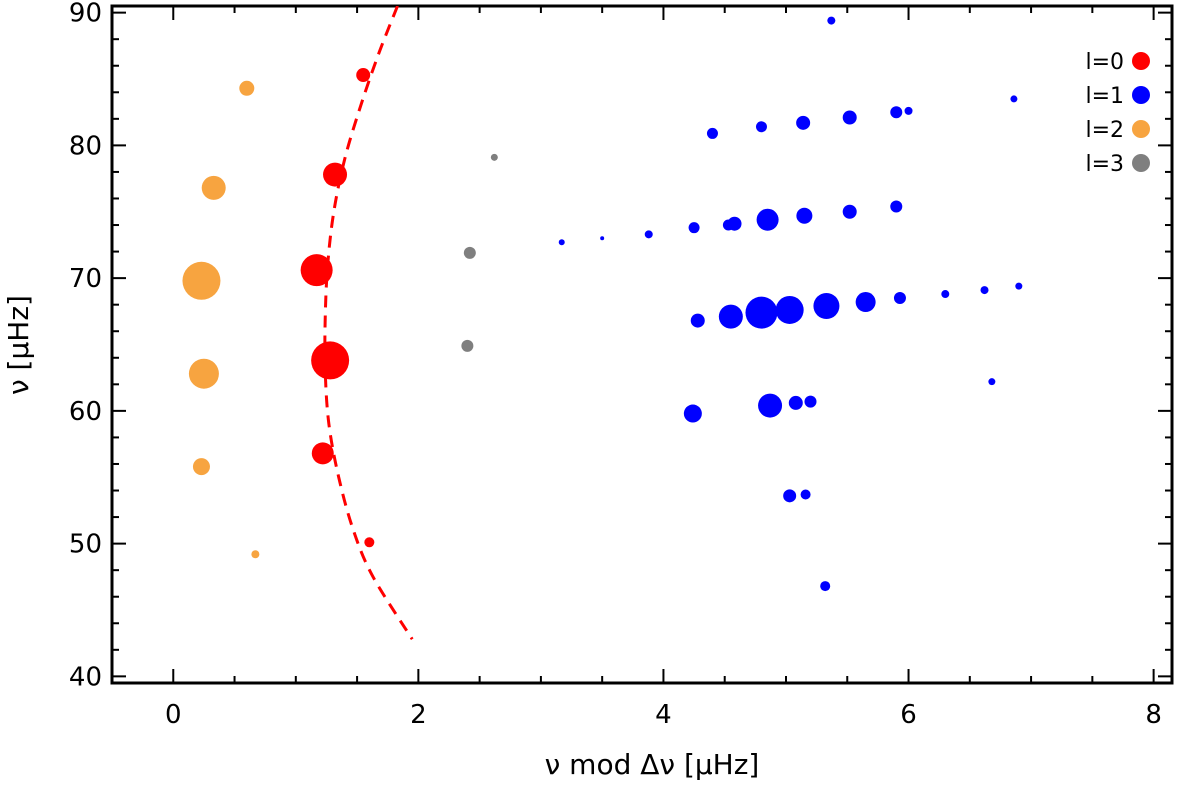 This screenshot has height=786, width=1200. I want to click on y-tick-label: 90, so click(85, 14).